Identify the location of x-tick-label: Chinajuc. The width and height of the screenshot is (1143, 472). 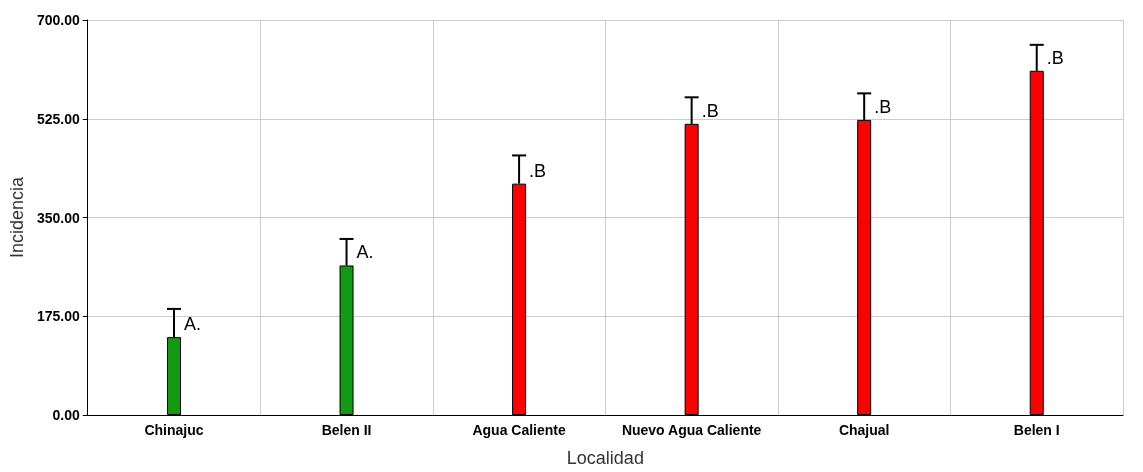
(174, 430).